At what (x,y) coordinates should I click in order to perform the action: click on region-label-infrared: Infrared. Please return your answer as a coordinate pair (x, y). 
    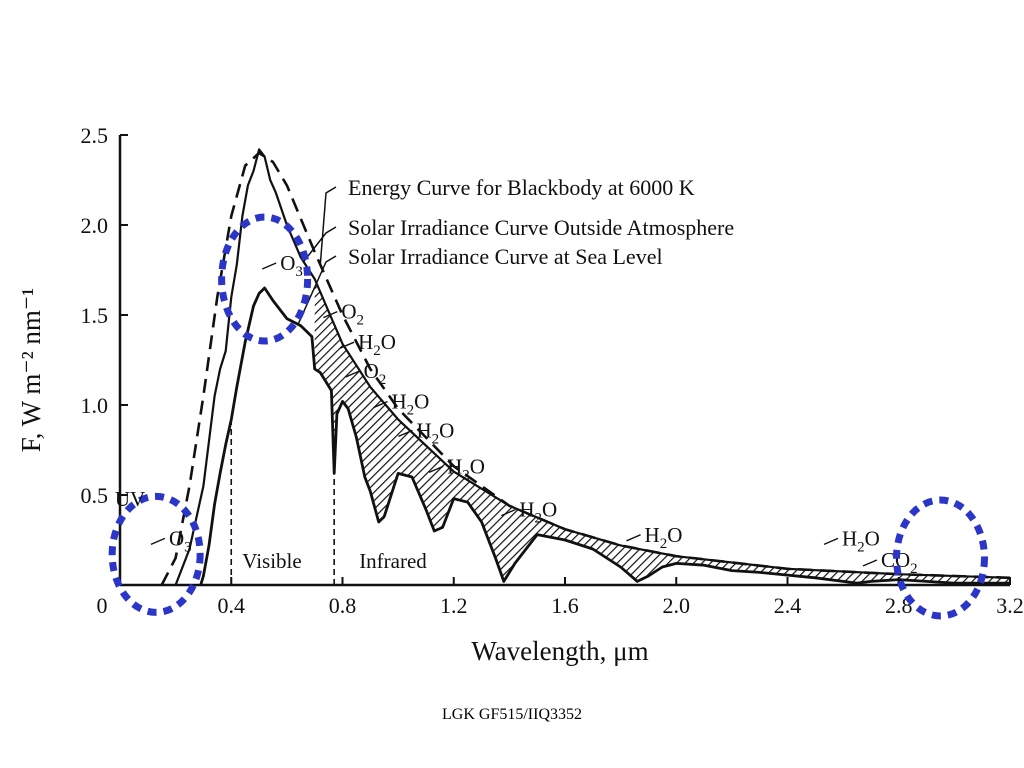
    Looking at the image, I should click on (393, 561).